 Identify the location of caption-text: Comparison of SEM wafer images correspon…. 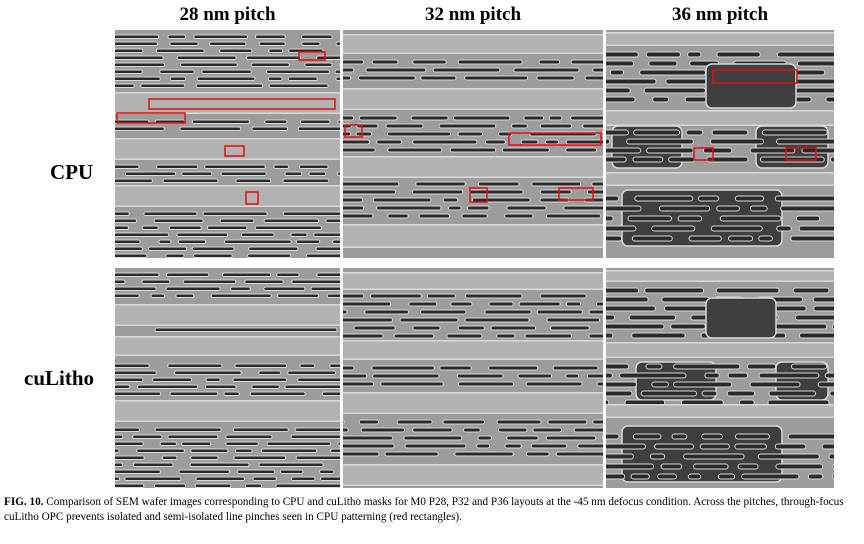
(424, 509).